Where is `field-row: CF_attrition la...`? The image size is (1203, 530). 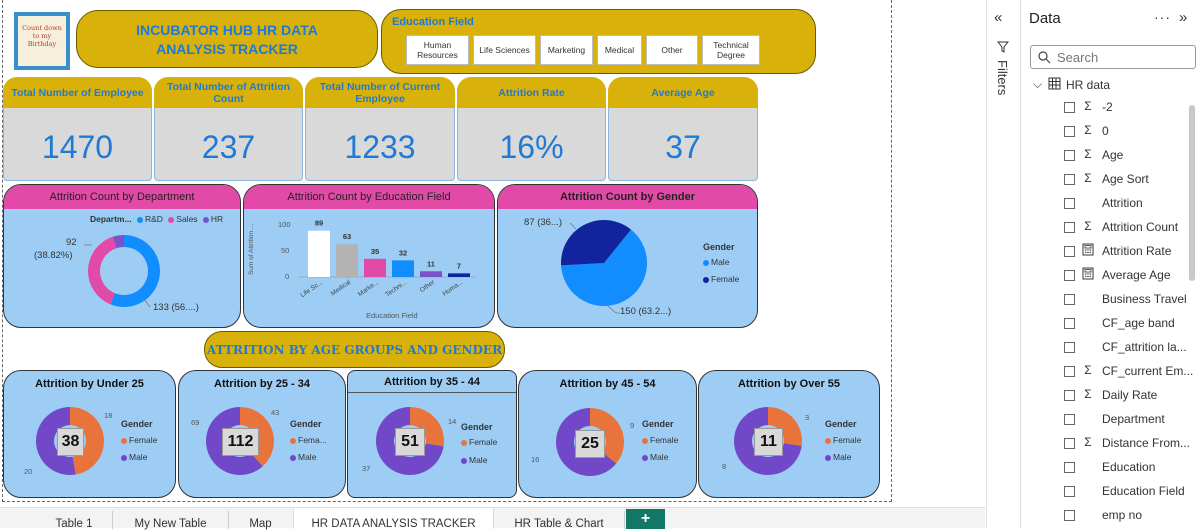 field-row: CF_attrition la... is located at coordinates (1112, 348).